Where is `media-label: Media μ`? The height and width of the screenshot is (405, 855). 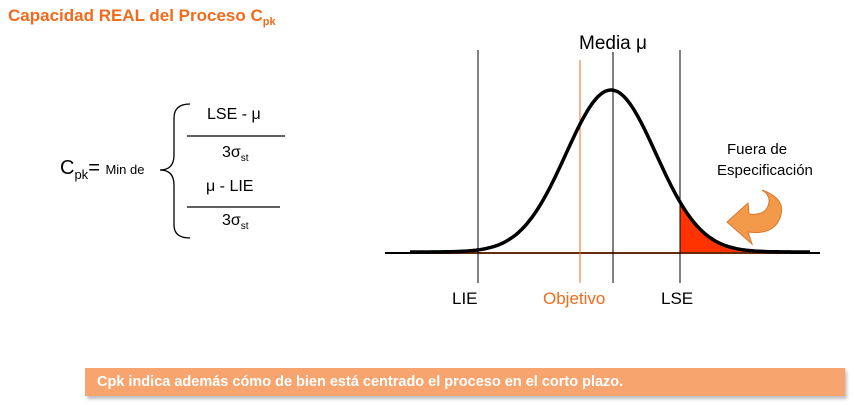
media-label: Media μ is located at coordinates (613, 43).